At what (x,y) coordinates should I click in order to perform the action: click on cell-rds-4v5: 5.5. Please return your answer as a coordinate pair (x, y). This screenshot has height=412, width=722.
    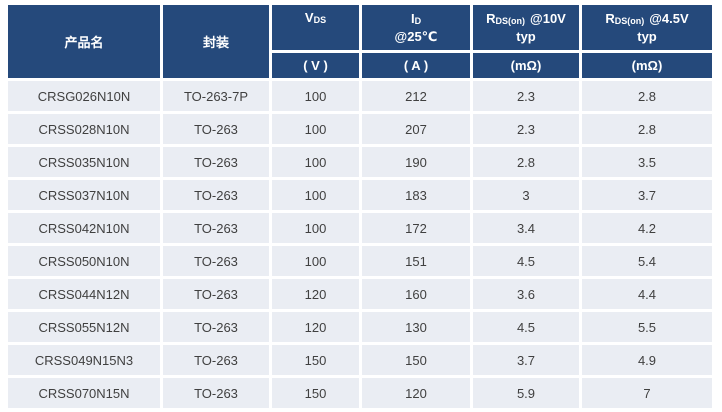
    Looking at the image, I should click on (647, 327).